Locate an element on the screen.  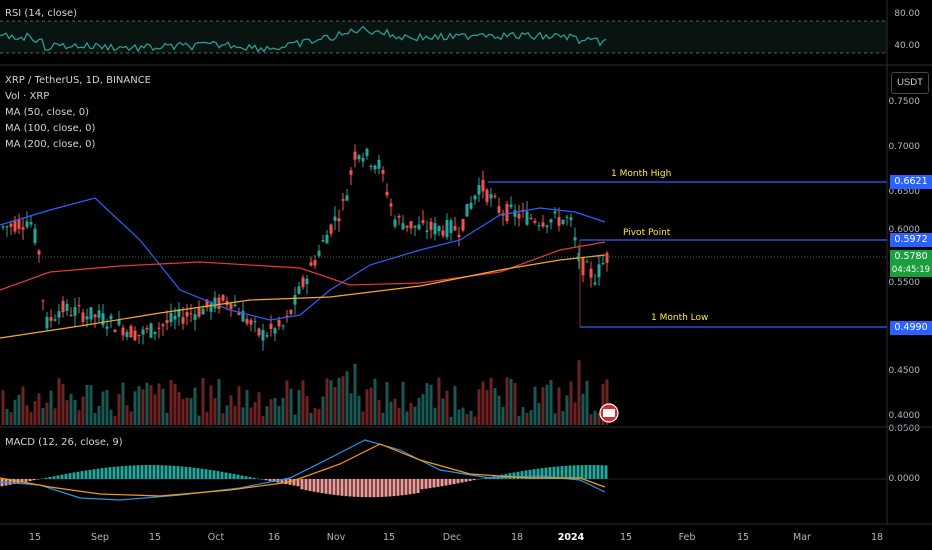
x-label-2024: 2024 is located at coordinates (571, 537).